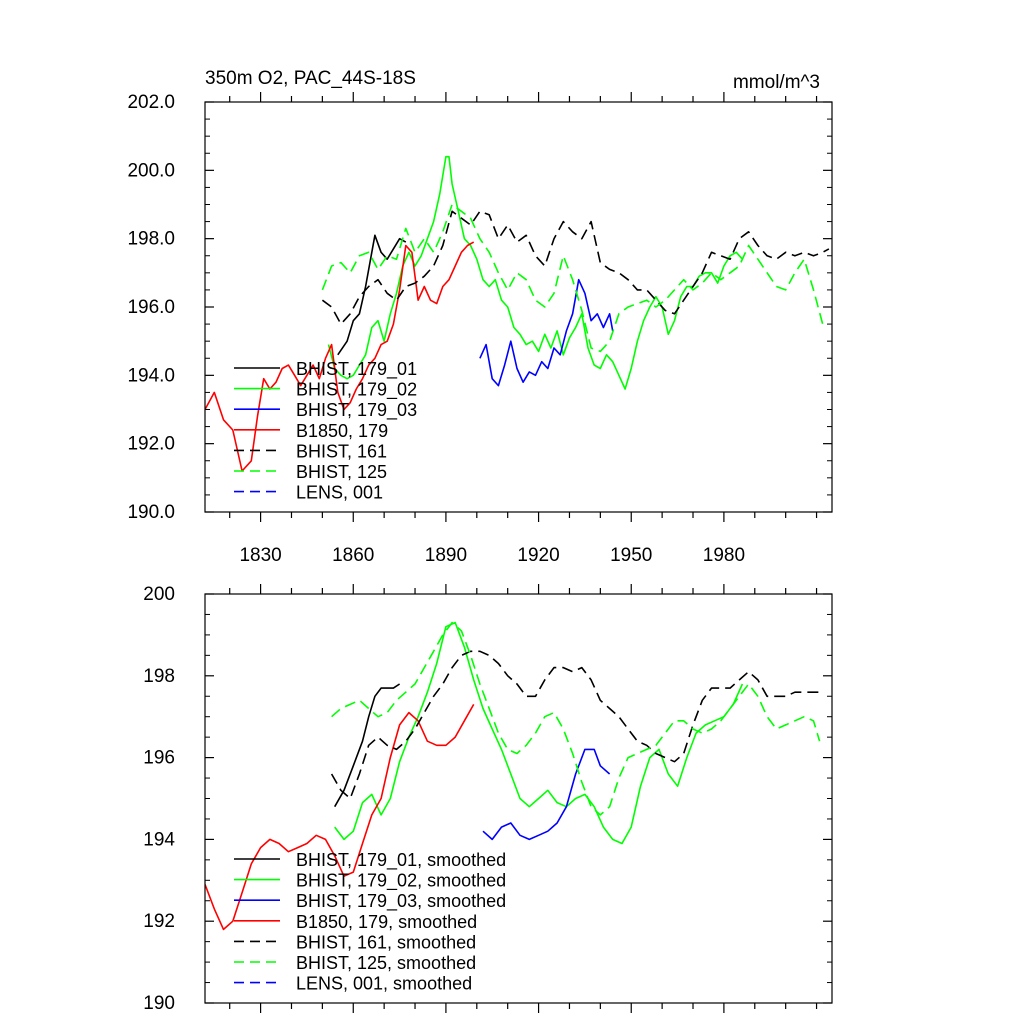  Describe the element at coordinates (353, 555) in the screenshot. I see `x-tick-label: 1860` at that location.